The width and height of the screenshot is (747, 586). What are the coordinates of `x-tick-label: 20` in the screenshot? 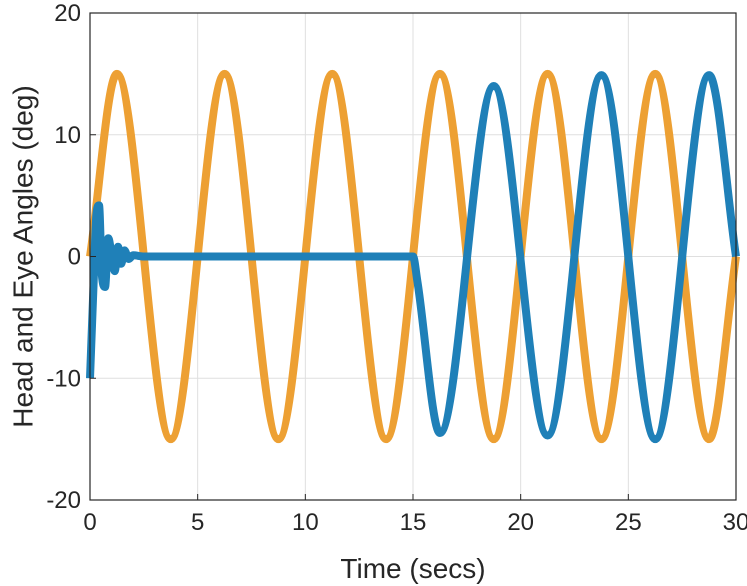 It's located at (520, 522).